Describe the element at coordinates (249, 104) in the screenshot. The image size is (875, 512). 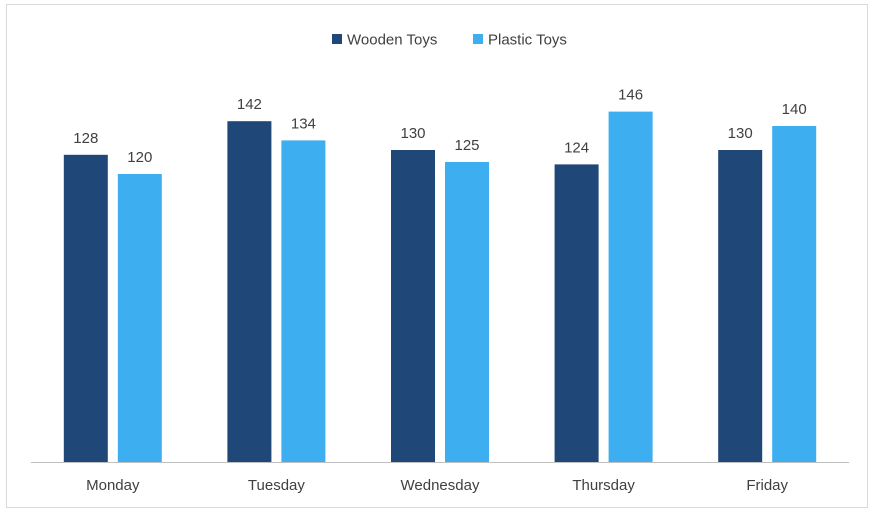
I see `data-label: 142` at that location.